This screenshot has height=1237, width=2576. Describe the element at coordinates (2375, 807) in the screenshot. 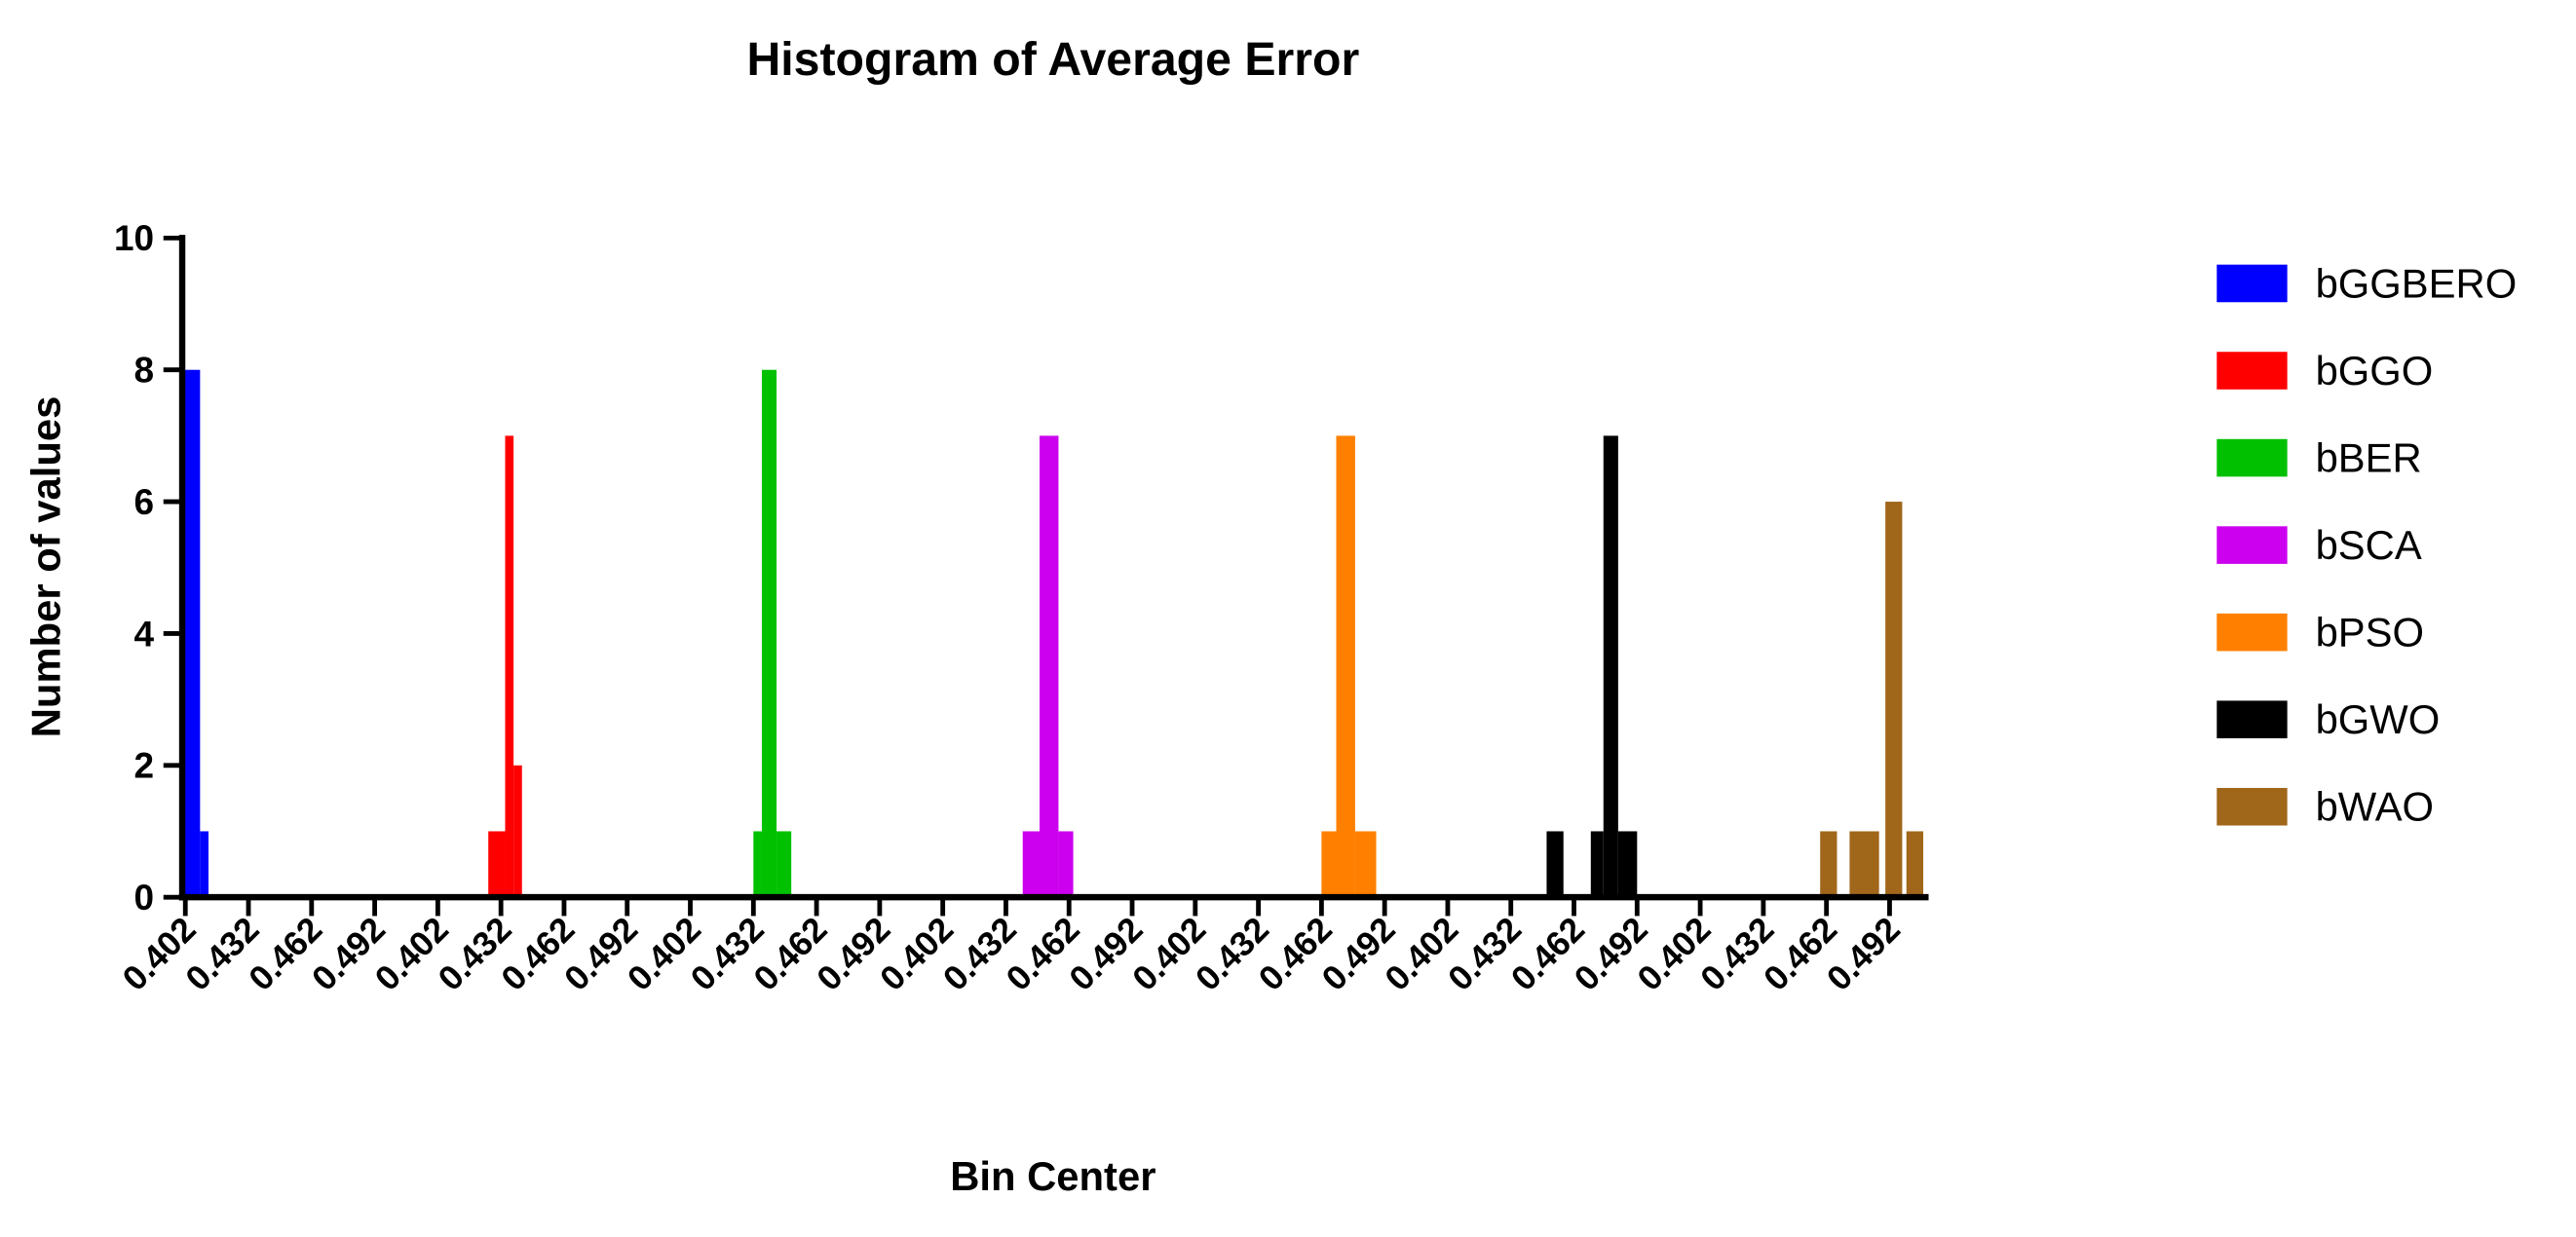

I see `legend-label: bWAO` at that location.